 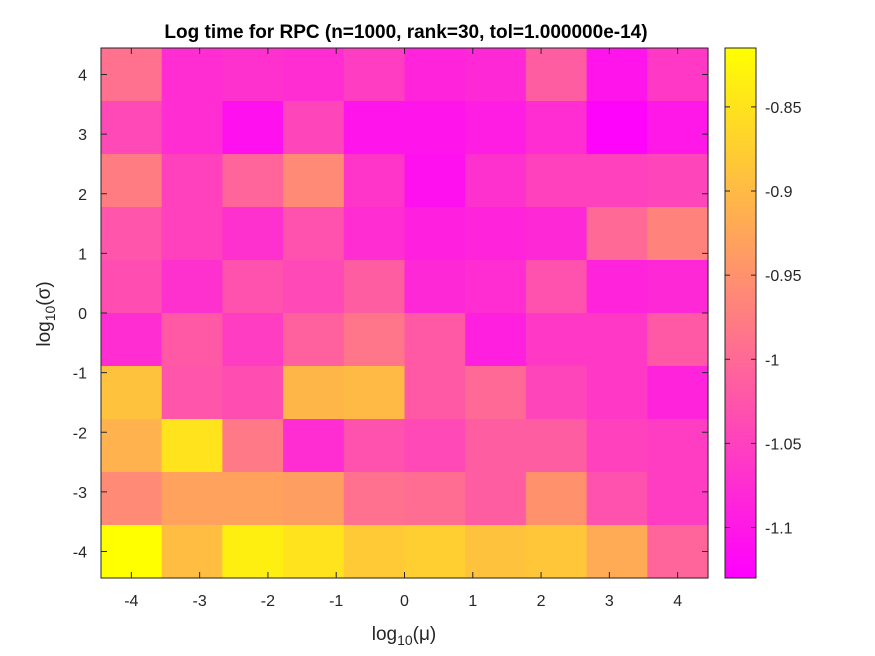 What do you see at coordinates (541, 601) in the screenshot?
I see `x-tick-label: 2` at bounding box center [541, 601].